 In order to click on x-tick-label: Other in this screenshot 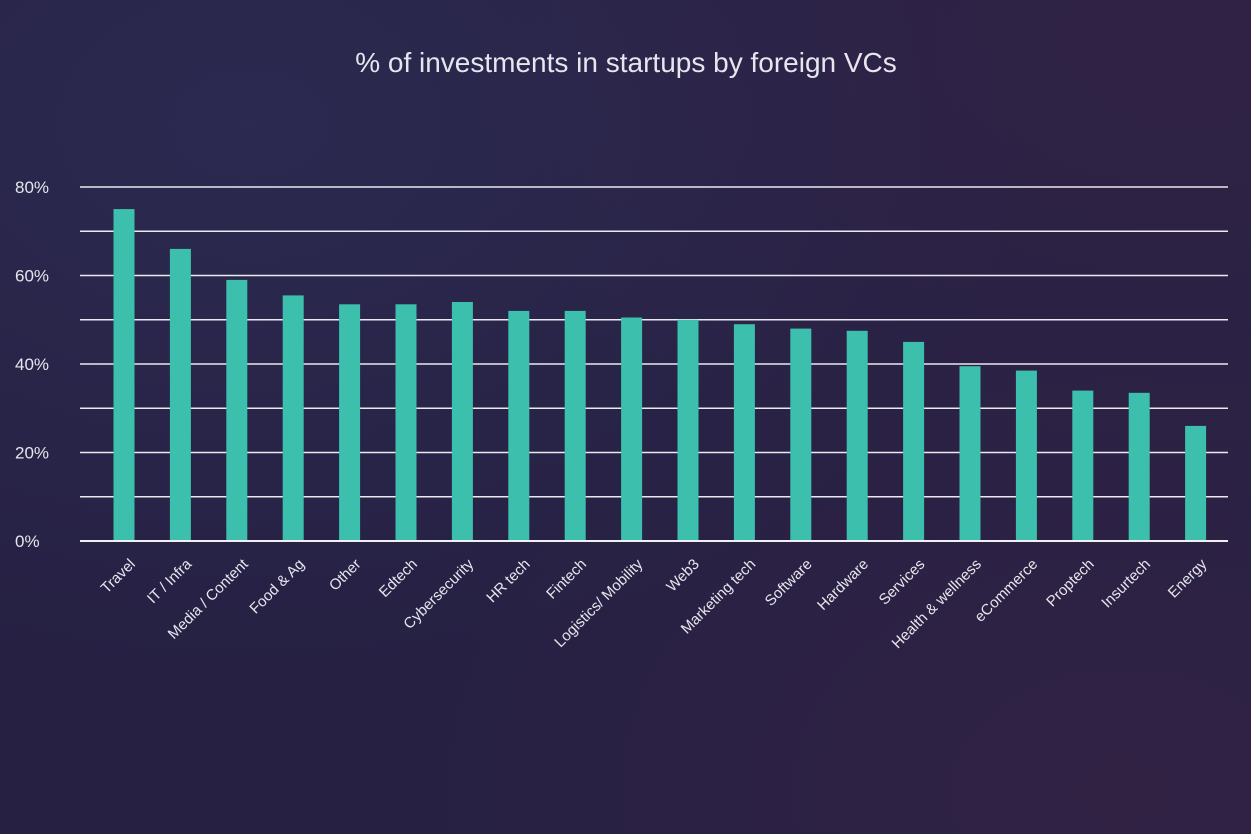, I will do `click(345, 575)`.